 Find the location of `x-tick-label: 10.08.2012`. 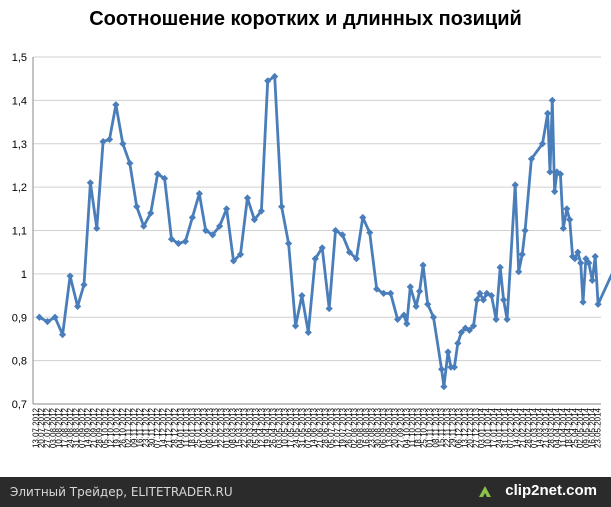

x-tick-label: 10.08.2012 is located at coordinates (59, 427).